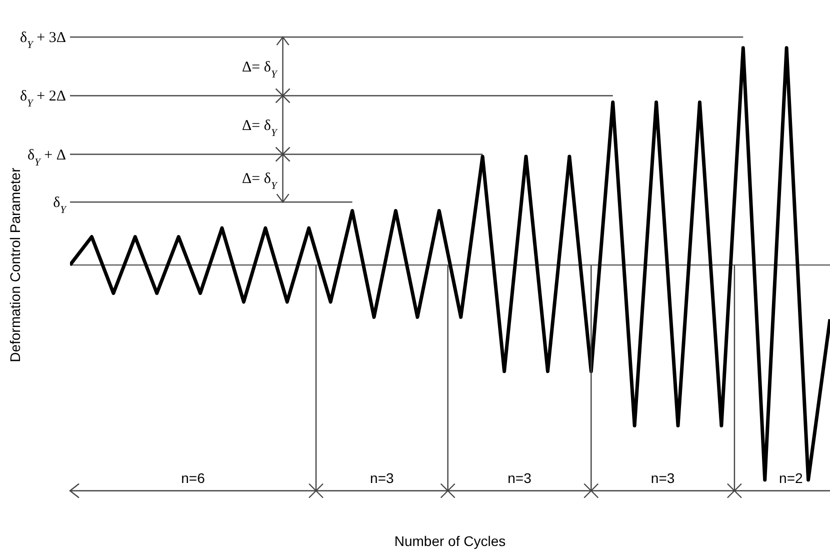 The image size is (830, 552). What do you see at coordinates (791, 478) in the screenshot?
I see `annotation: n=2` at bounding box center [791, 478].